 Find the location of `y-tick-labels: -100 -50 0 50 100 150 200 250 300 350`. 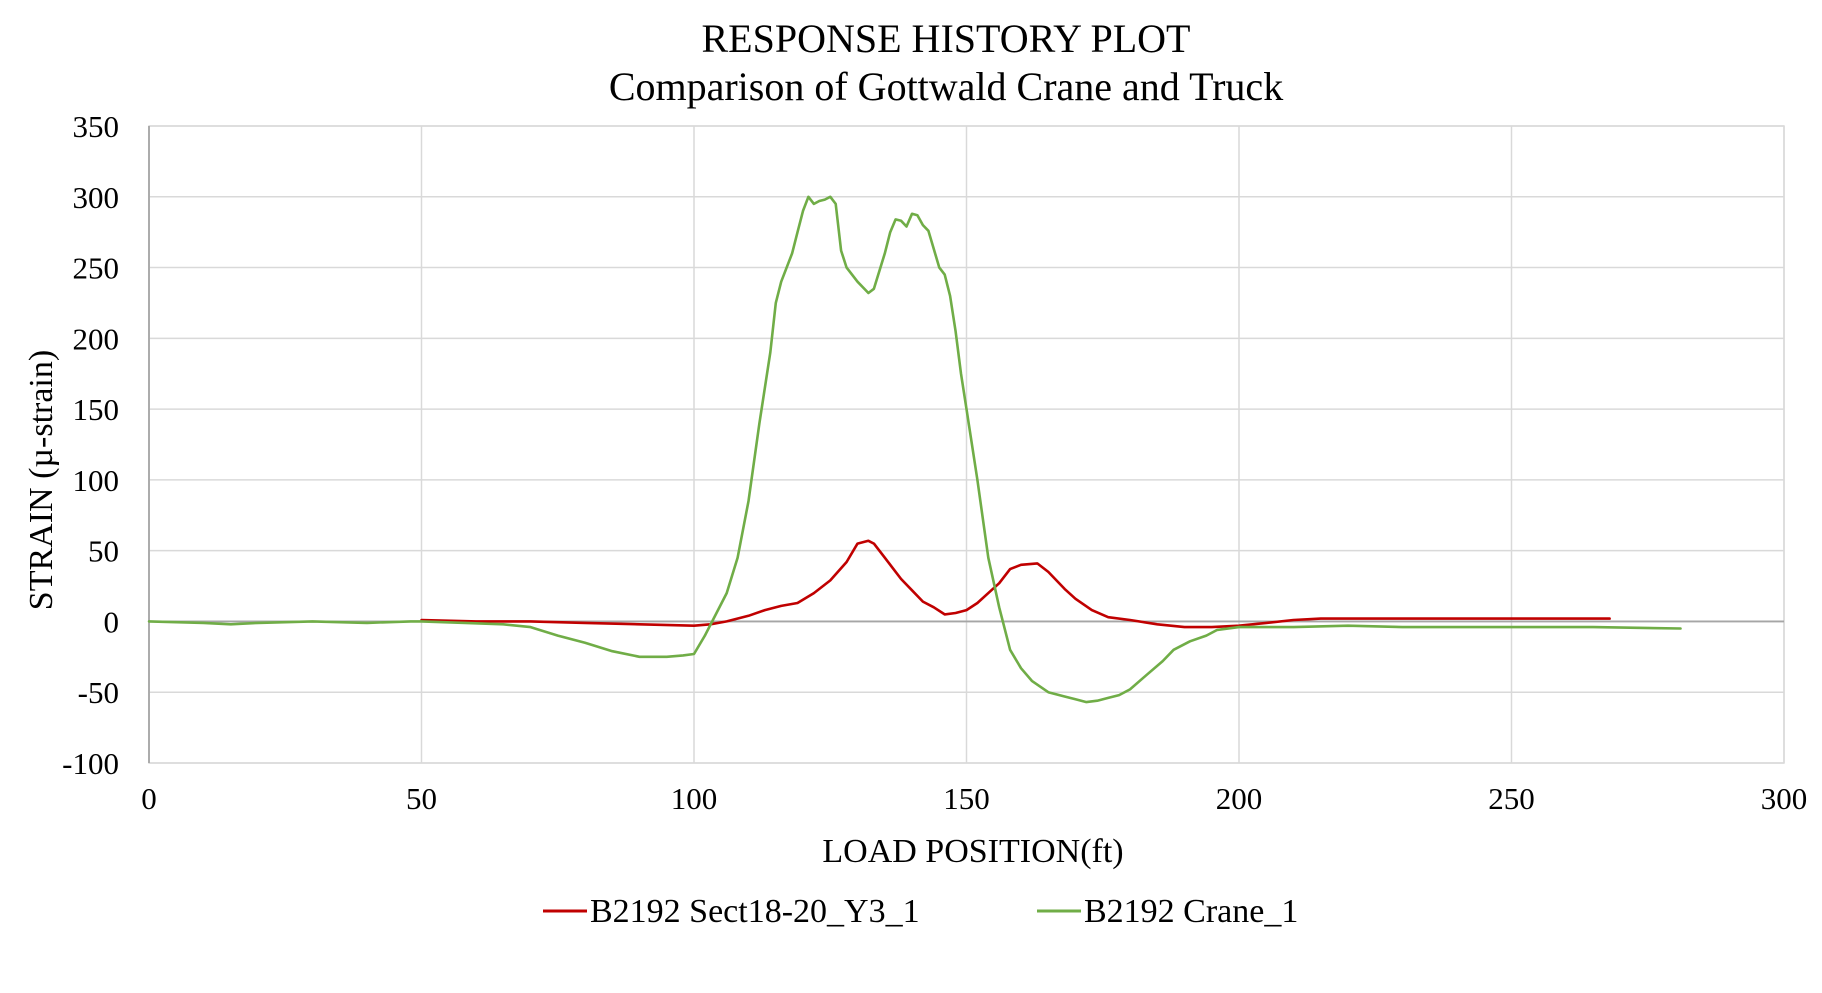

y-tick-labels: -100 -50 0 50 100 150 200 250 300 350 is located at coordinates (90, 445).